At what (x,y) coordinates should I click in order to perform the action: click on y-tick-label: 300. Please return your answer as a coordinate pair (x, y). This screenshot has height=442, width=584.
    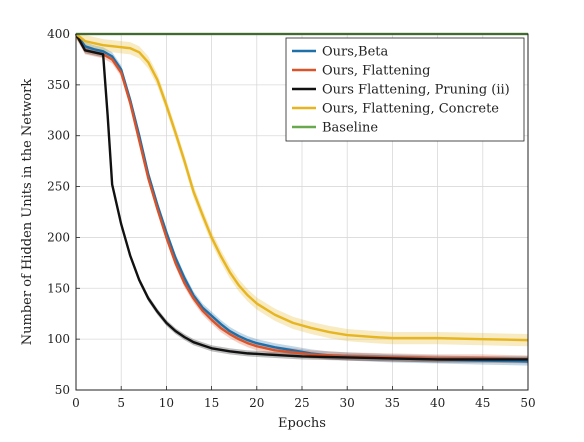
    Looking at the image, I should click on (58, 136).